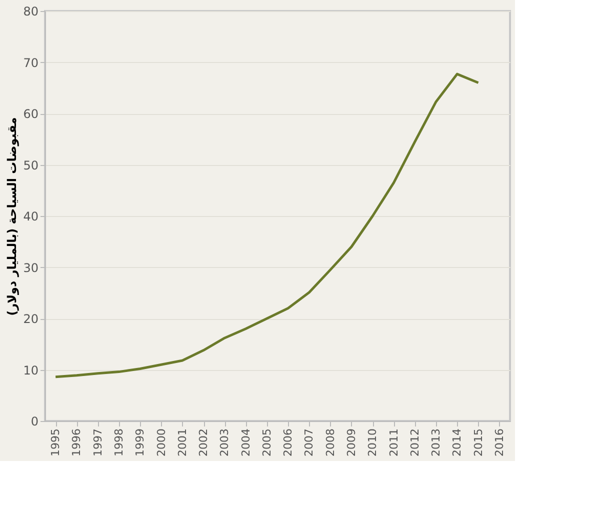 This screenshot has height=517, width=599. What do you see at coordinates (309, 442) in the screenshot?
I see `x-tick-label: 2007` at bounding box center [309, 442].